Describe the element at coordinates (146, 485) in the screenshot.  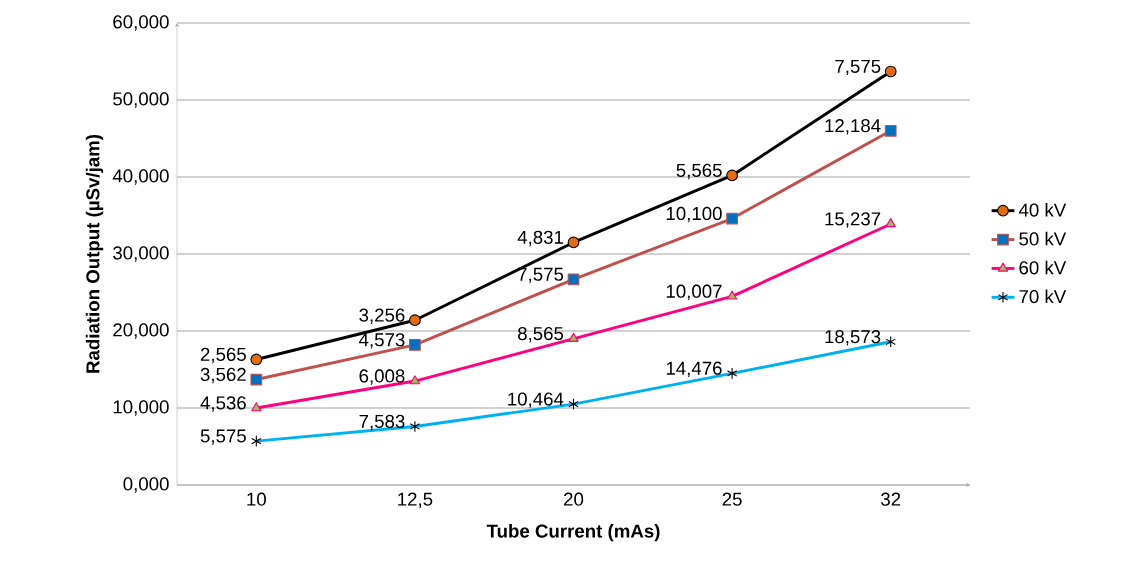
I see `y-tick-label: 0,000` at that location.